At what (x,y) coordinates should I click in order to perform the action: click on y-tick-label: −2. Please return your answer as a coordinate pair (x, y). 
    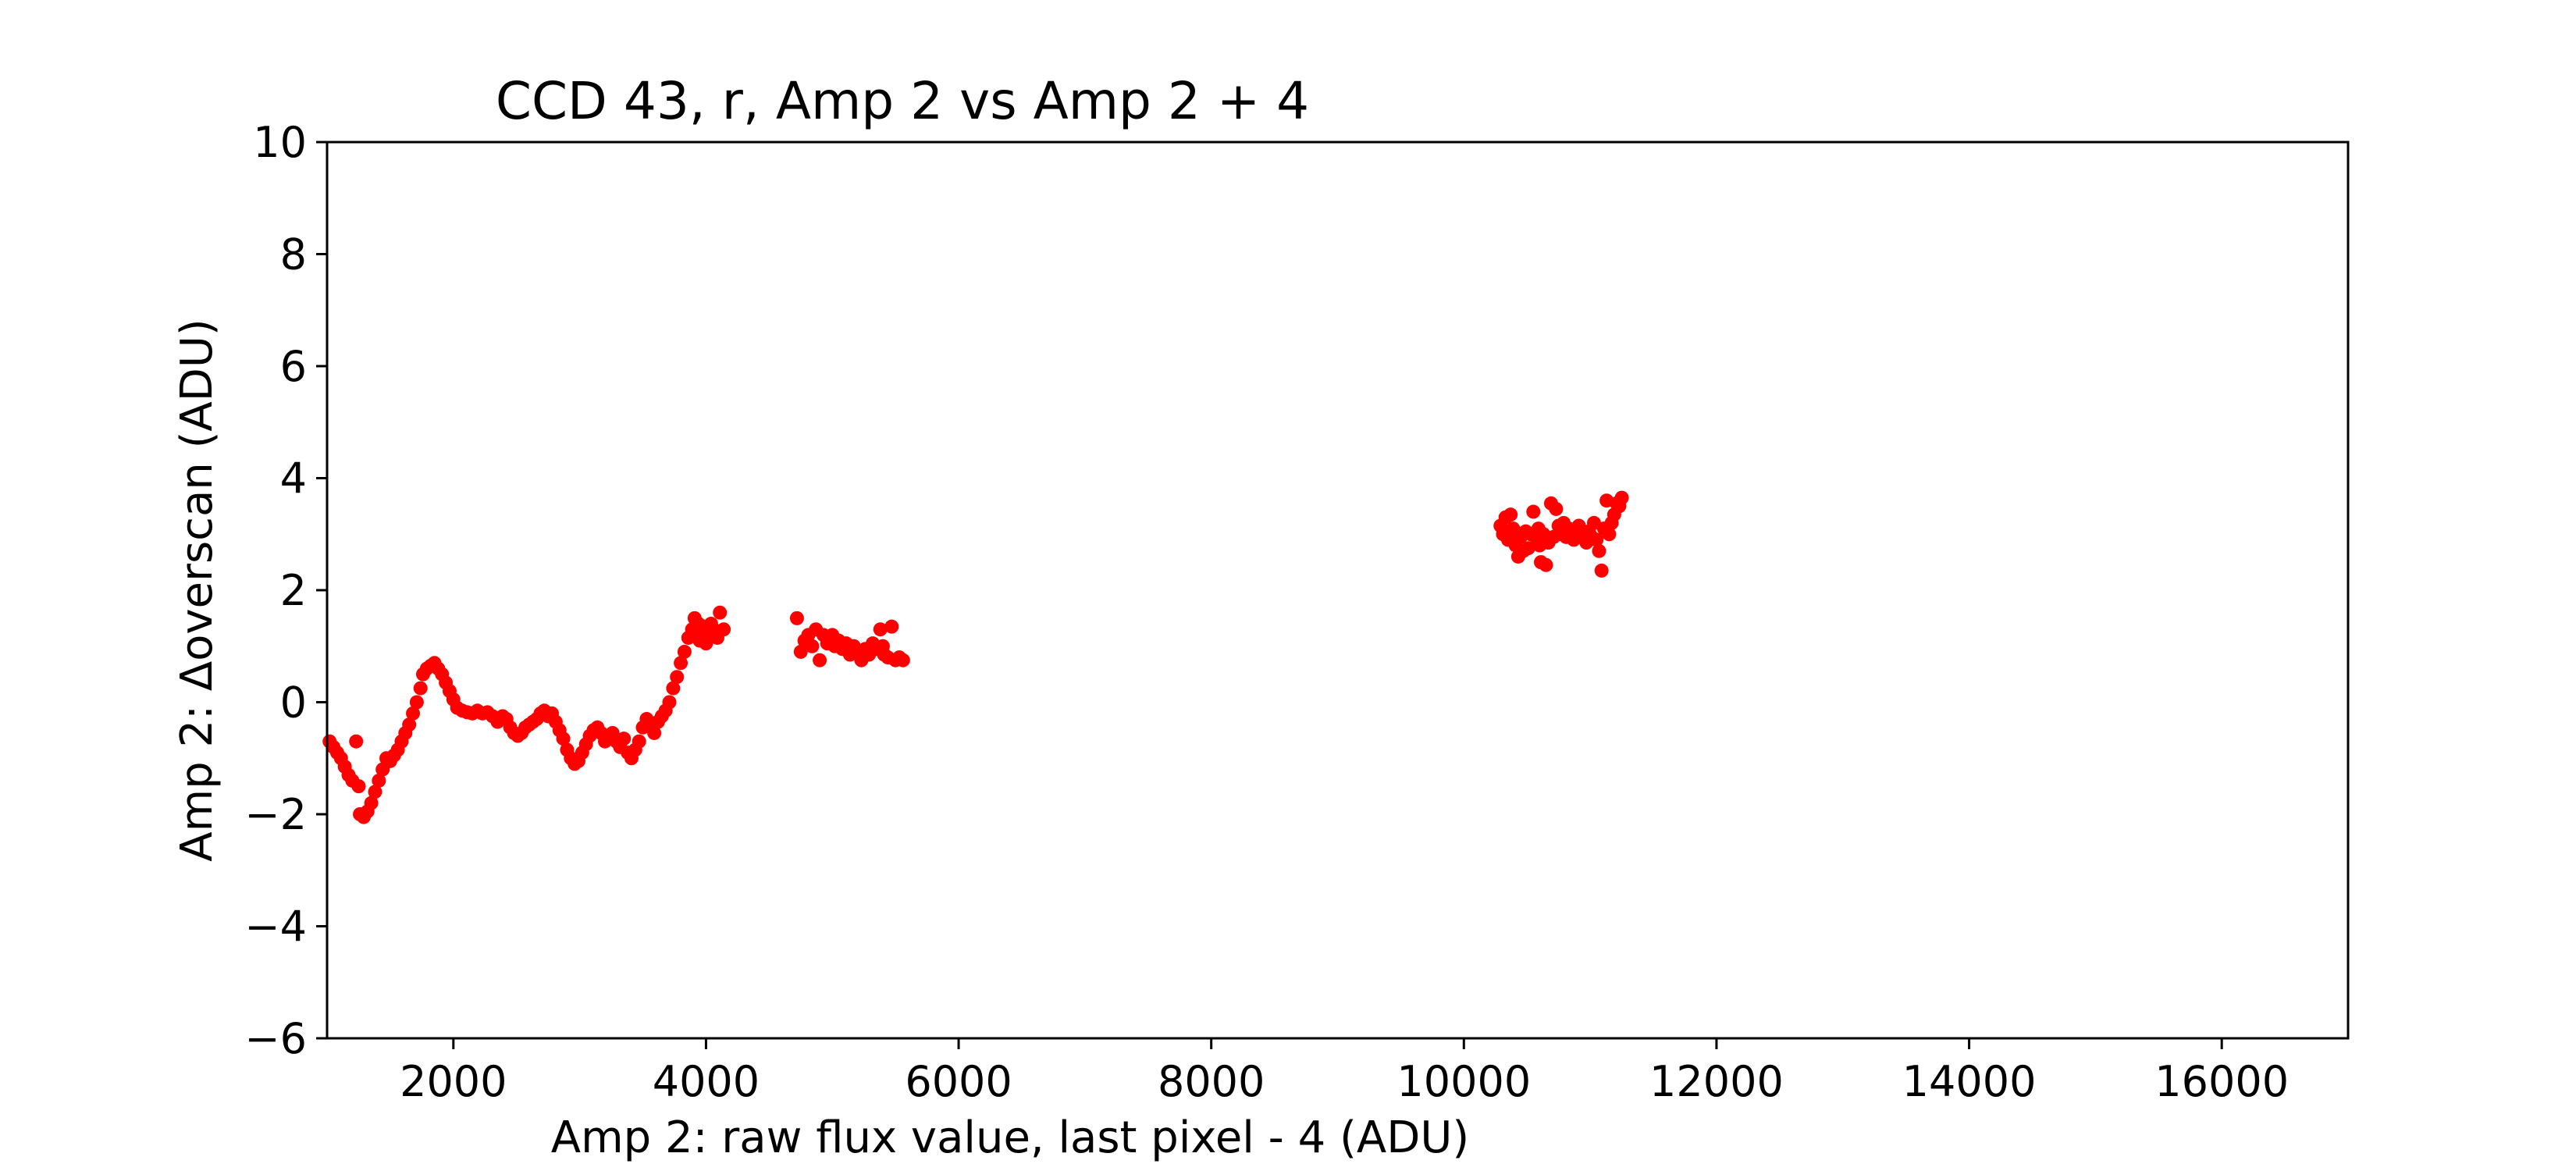
    Looking at the image, I should click on (275, 814).